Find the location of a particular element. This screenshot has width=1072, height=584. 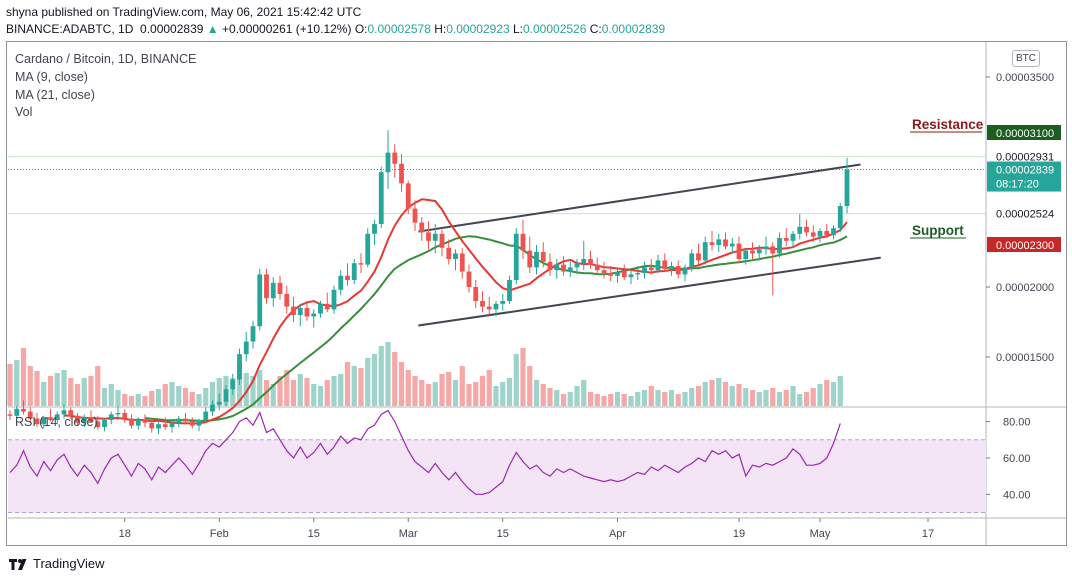

x-tick-label: Apr is located at coordinates (617, 534).